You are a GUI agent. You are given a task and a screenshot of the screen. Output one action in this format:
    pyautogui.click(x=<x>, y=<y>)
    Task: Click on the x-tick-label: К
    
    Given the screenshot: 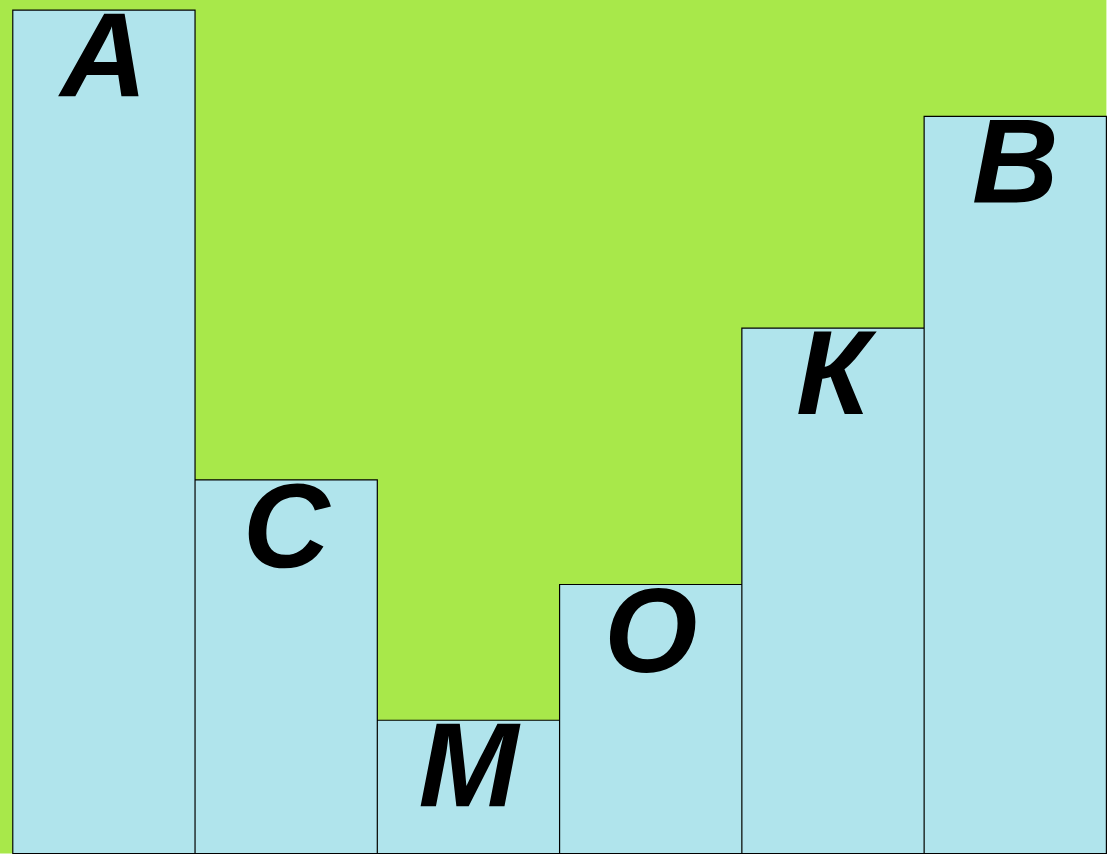 What is the action you would take?
    pyautogui.click(x=837, y=373)
    